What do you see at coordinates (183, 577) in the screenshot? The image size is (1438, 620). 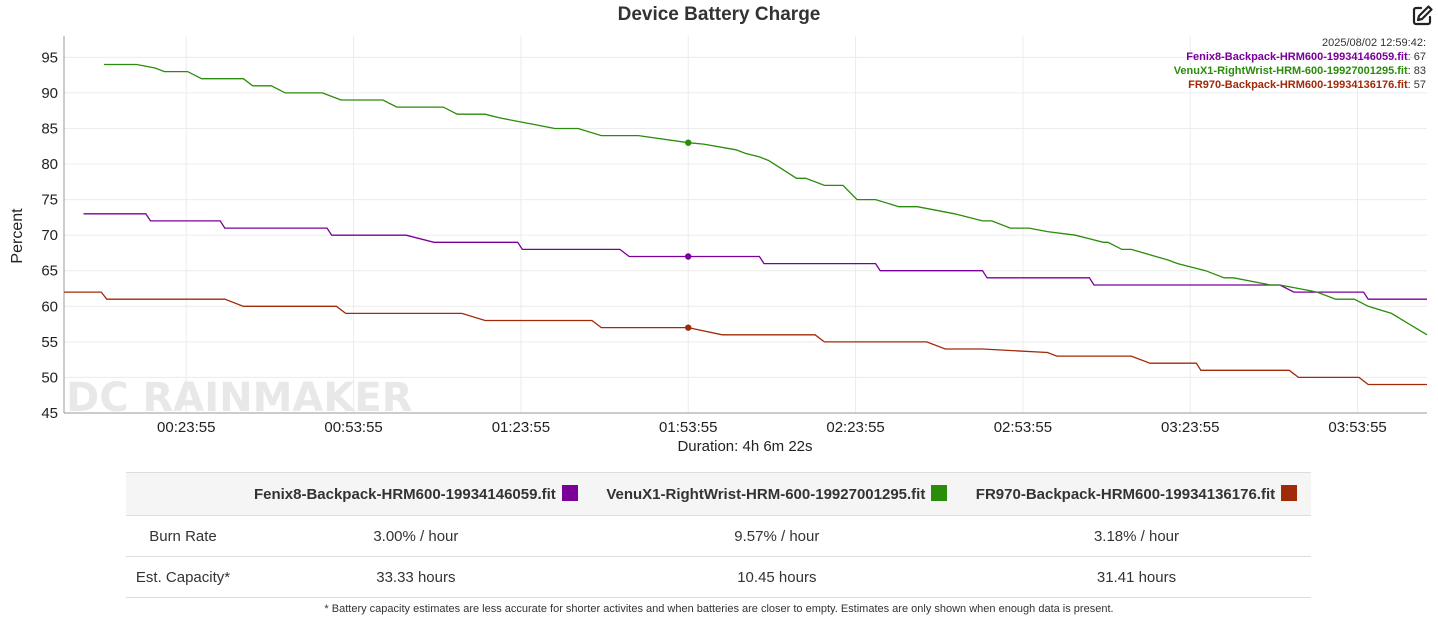 I see `row-label: Est. Capacity*` at bounding box center [183, 577].